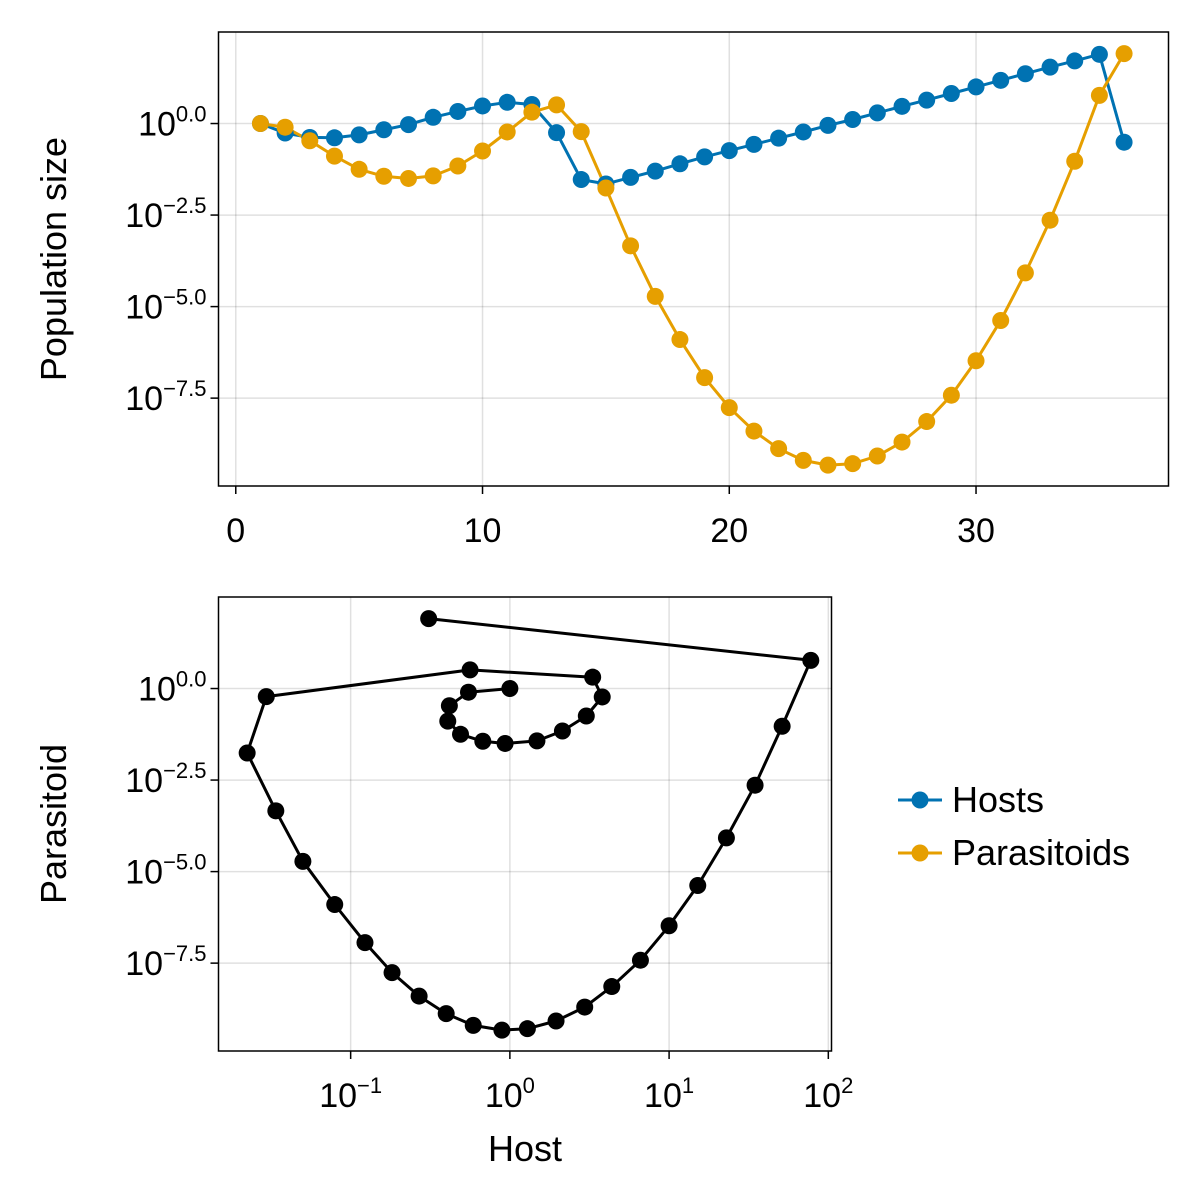  Describe the element at coordinates (976, 531) in the screenshot. I see `time-series-x-tick-label: 30` at that location.